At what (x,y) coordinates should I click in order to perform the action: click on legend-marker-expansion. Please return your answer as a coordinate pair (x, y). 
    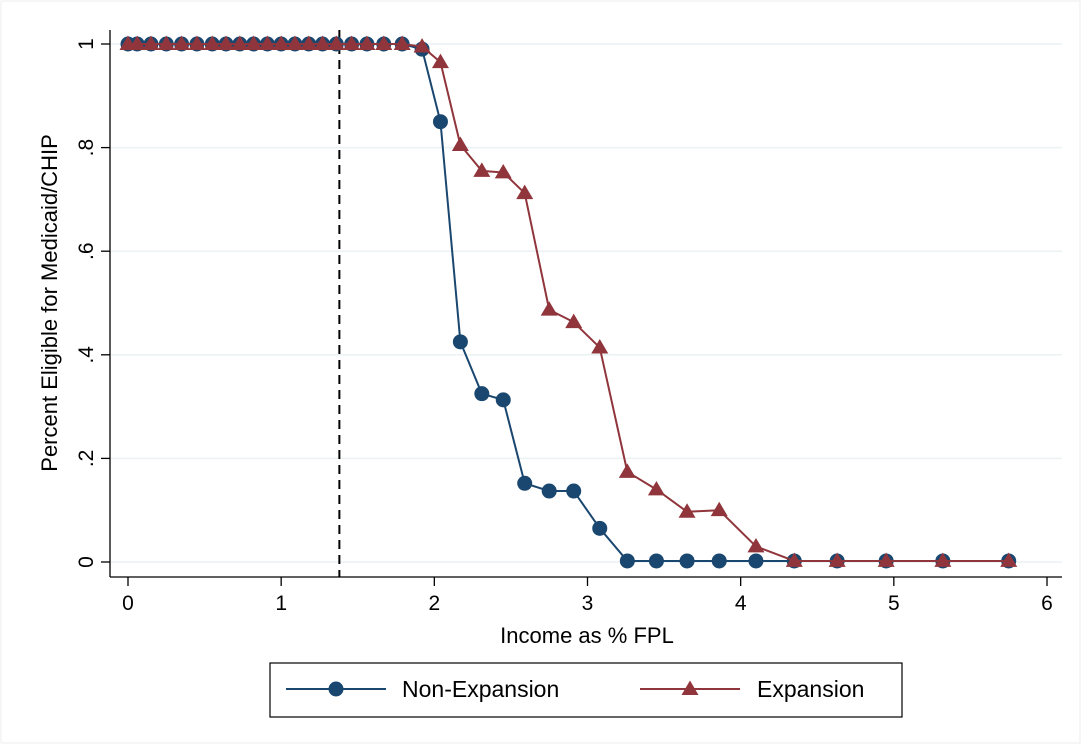
    Looking at the image, I should click on (690, 687).